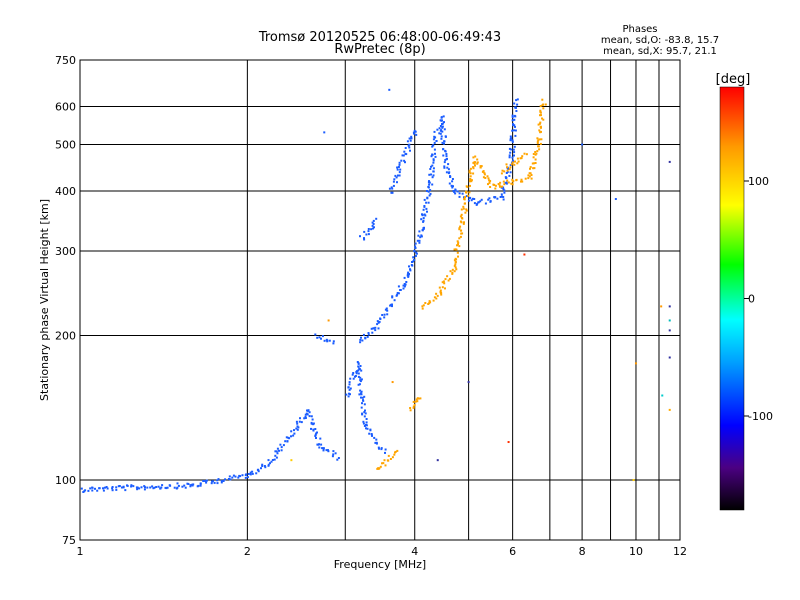  Describe the element at coordinates (582, 551) in the screenshot. I see `x-tick-label: 8` at that location.